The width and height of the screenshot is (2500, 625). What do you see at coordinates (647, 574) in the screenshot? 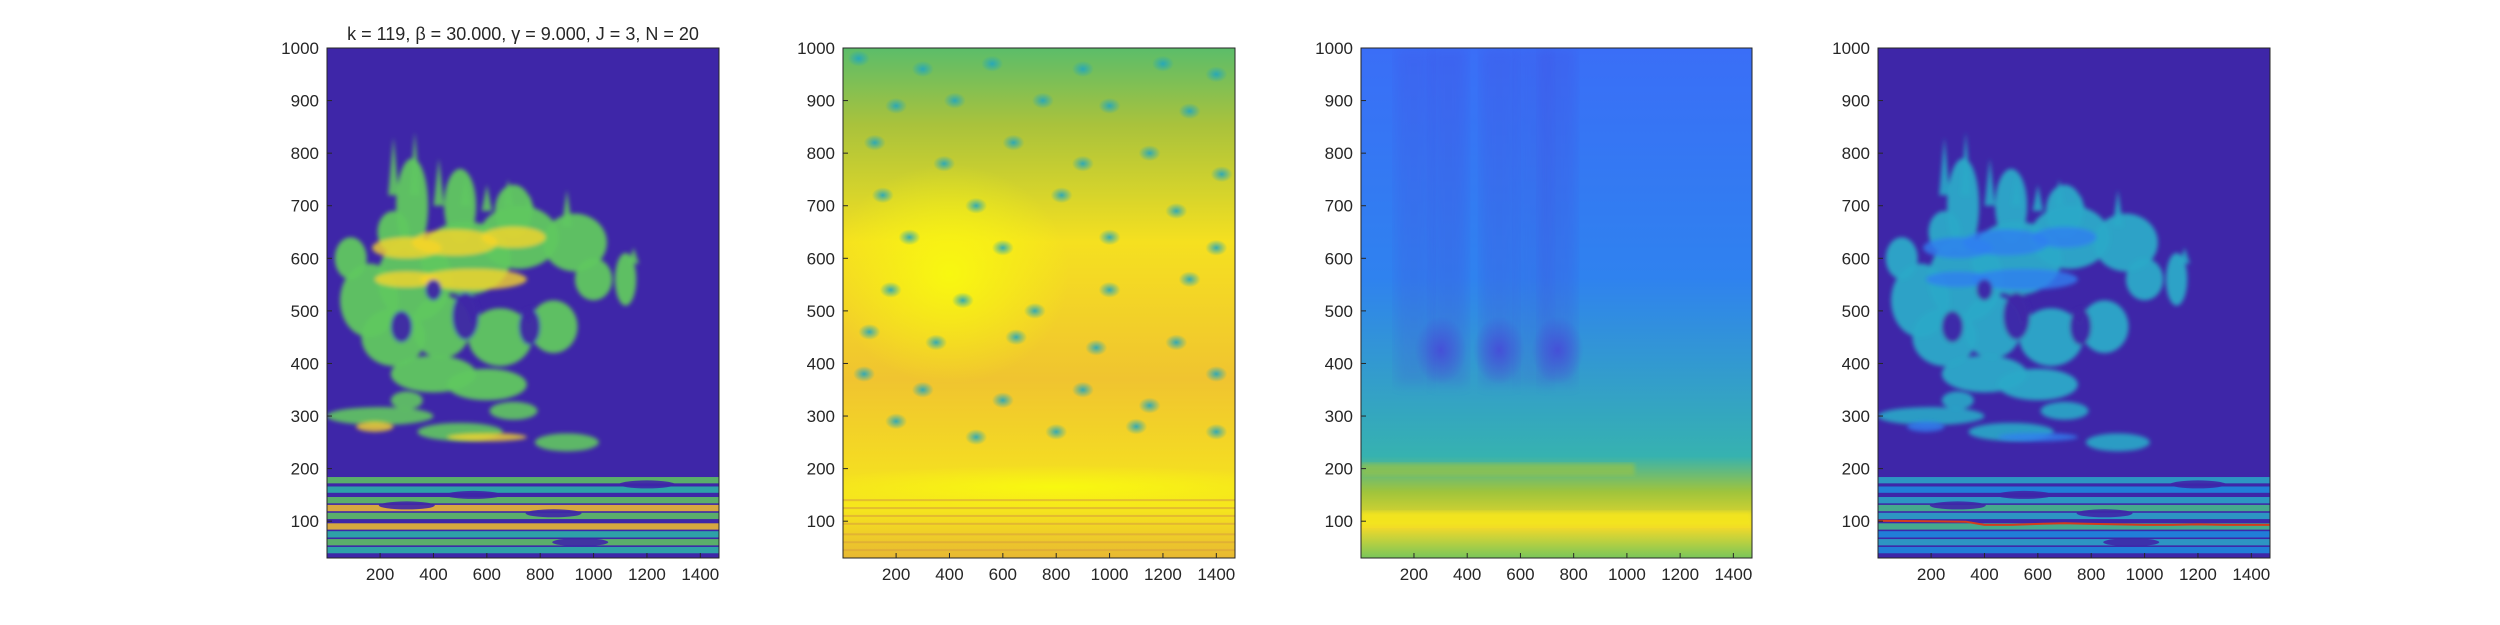
I see `x-tick-label: 1200` at bounding box center [647, 574].